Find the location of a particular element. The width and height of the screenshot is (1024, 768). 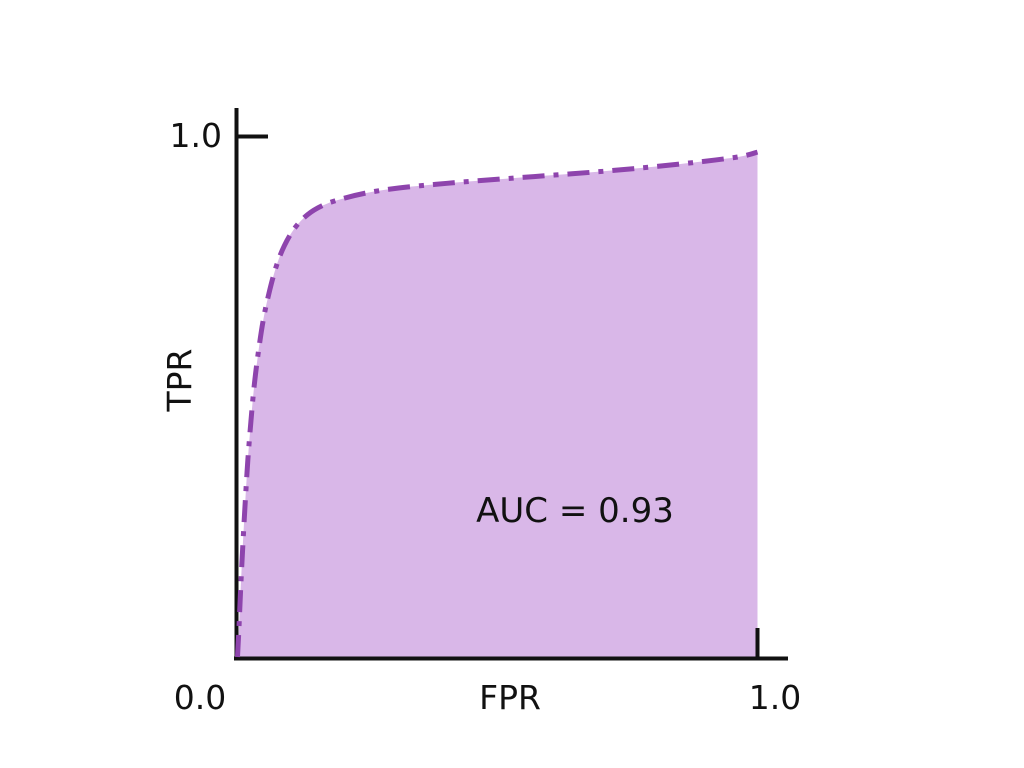

y-axis-title: TPR is located at coordinates (179, 381).